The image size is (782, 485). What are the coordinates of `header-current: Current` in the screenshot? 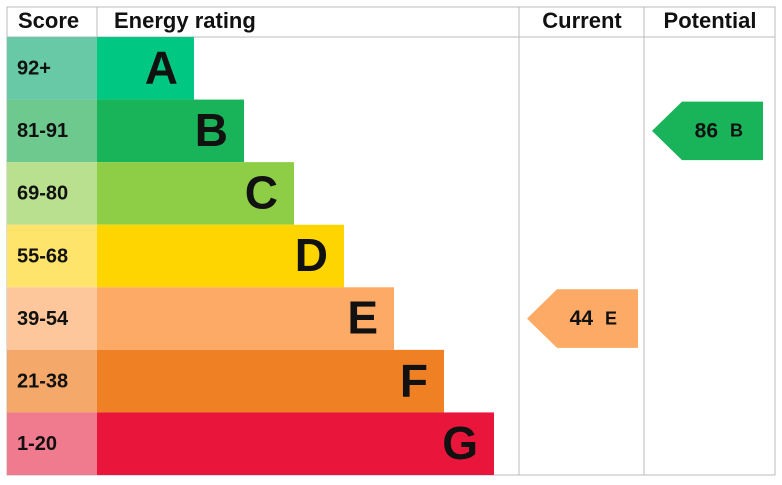 It's located at (582, 20).